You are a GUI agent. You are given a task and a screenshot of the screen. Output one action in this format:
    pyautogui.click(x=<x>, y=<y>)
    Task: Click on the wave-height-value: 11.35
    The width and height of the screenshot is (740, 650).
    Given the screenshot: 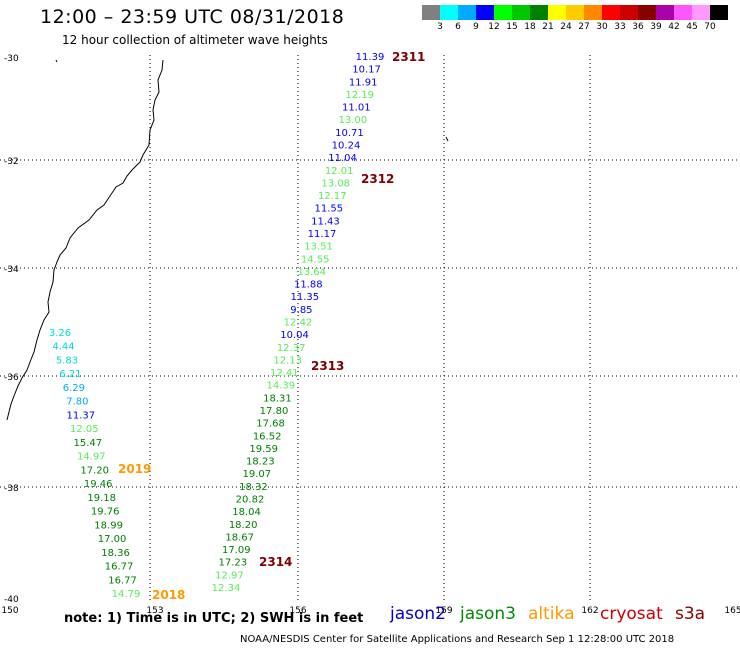 What is the action you would take?
    pyautogui.click(x=305, y=297)
    